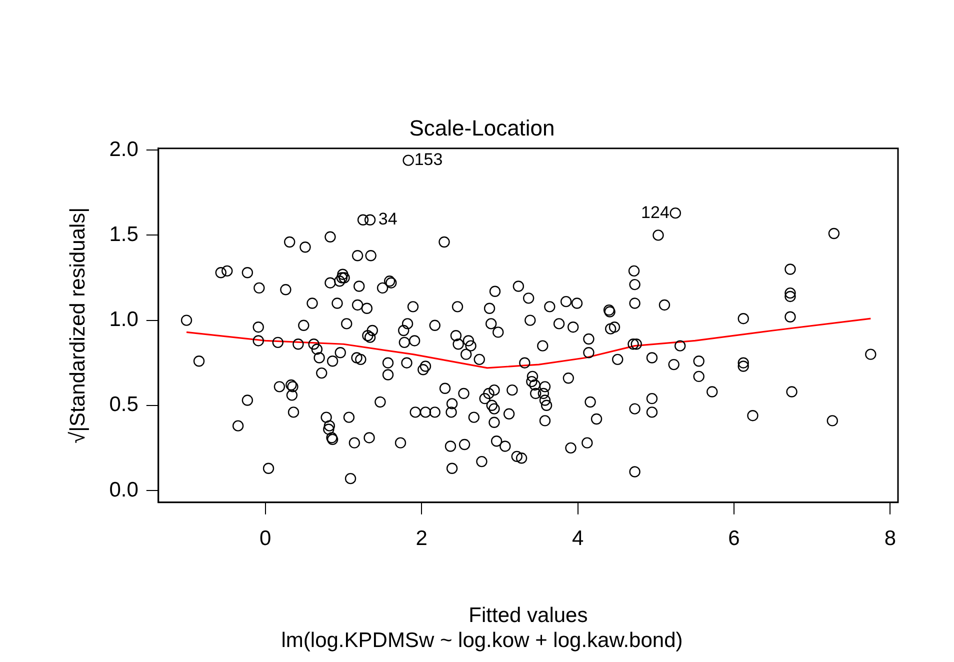 Image resolution: width=954 pixels, height=662 pixels. What do you see at coordinates (78, 325) in the screenshot?
I see `y-axis-title: √|Standardized residuals|` at bounding box center [78, 325].